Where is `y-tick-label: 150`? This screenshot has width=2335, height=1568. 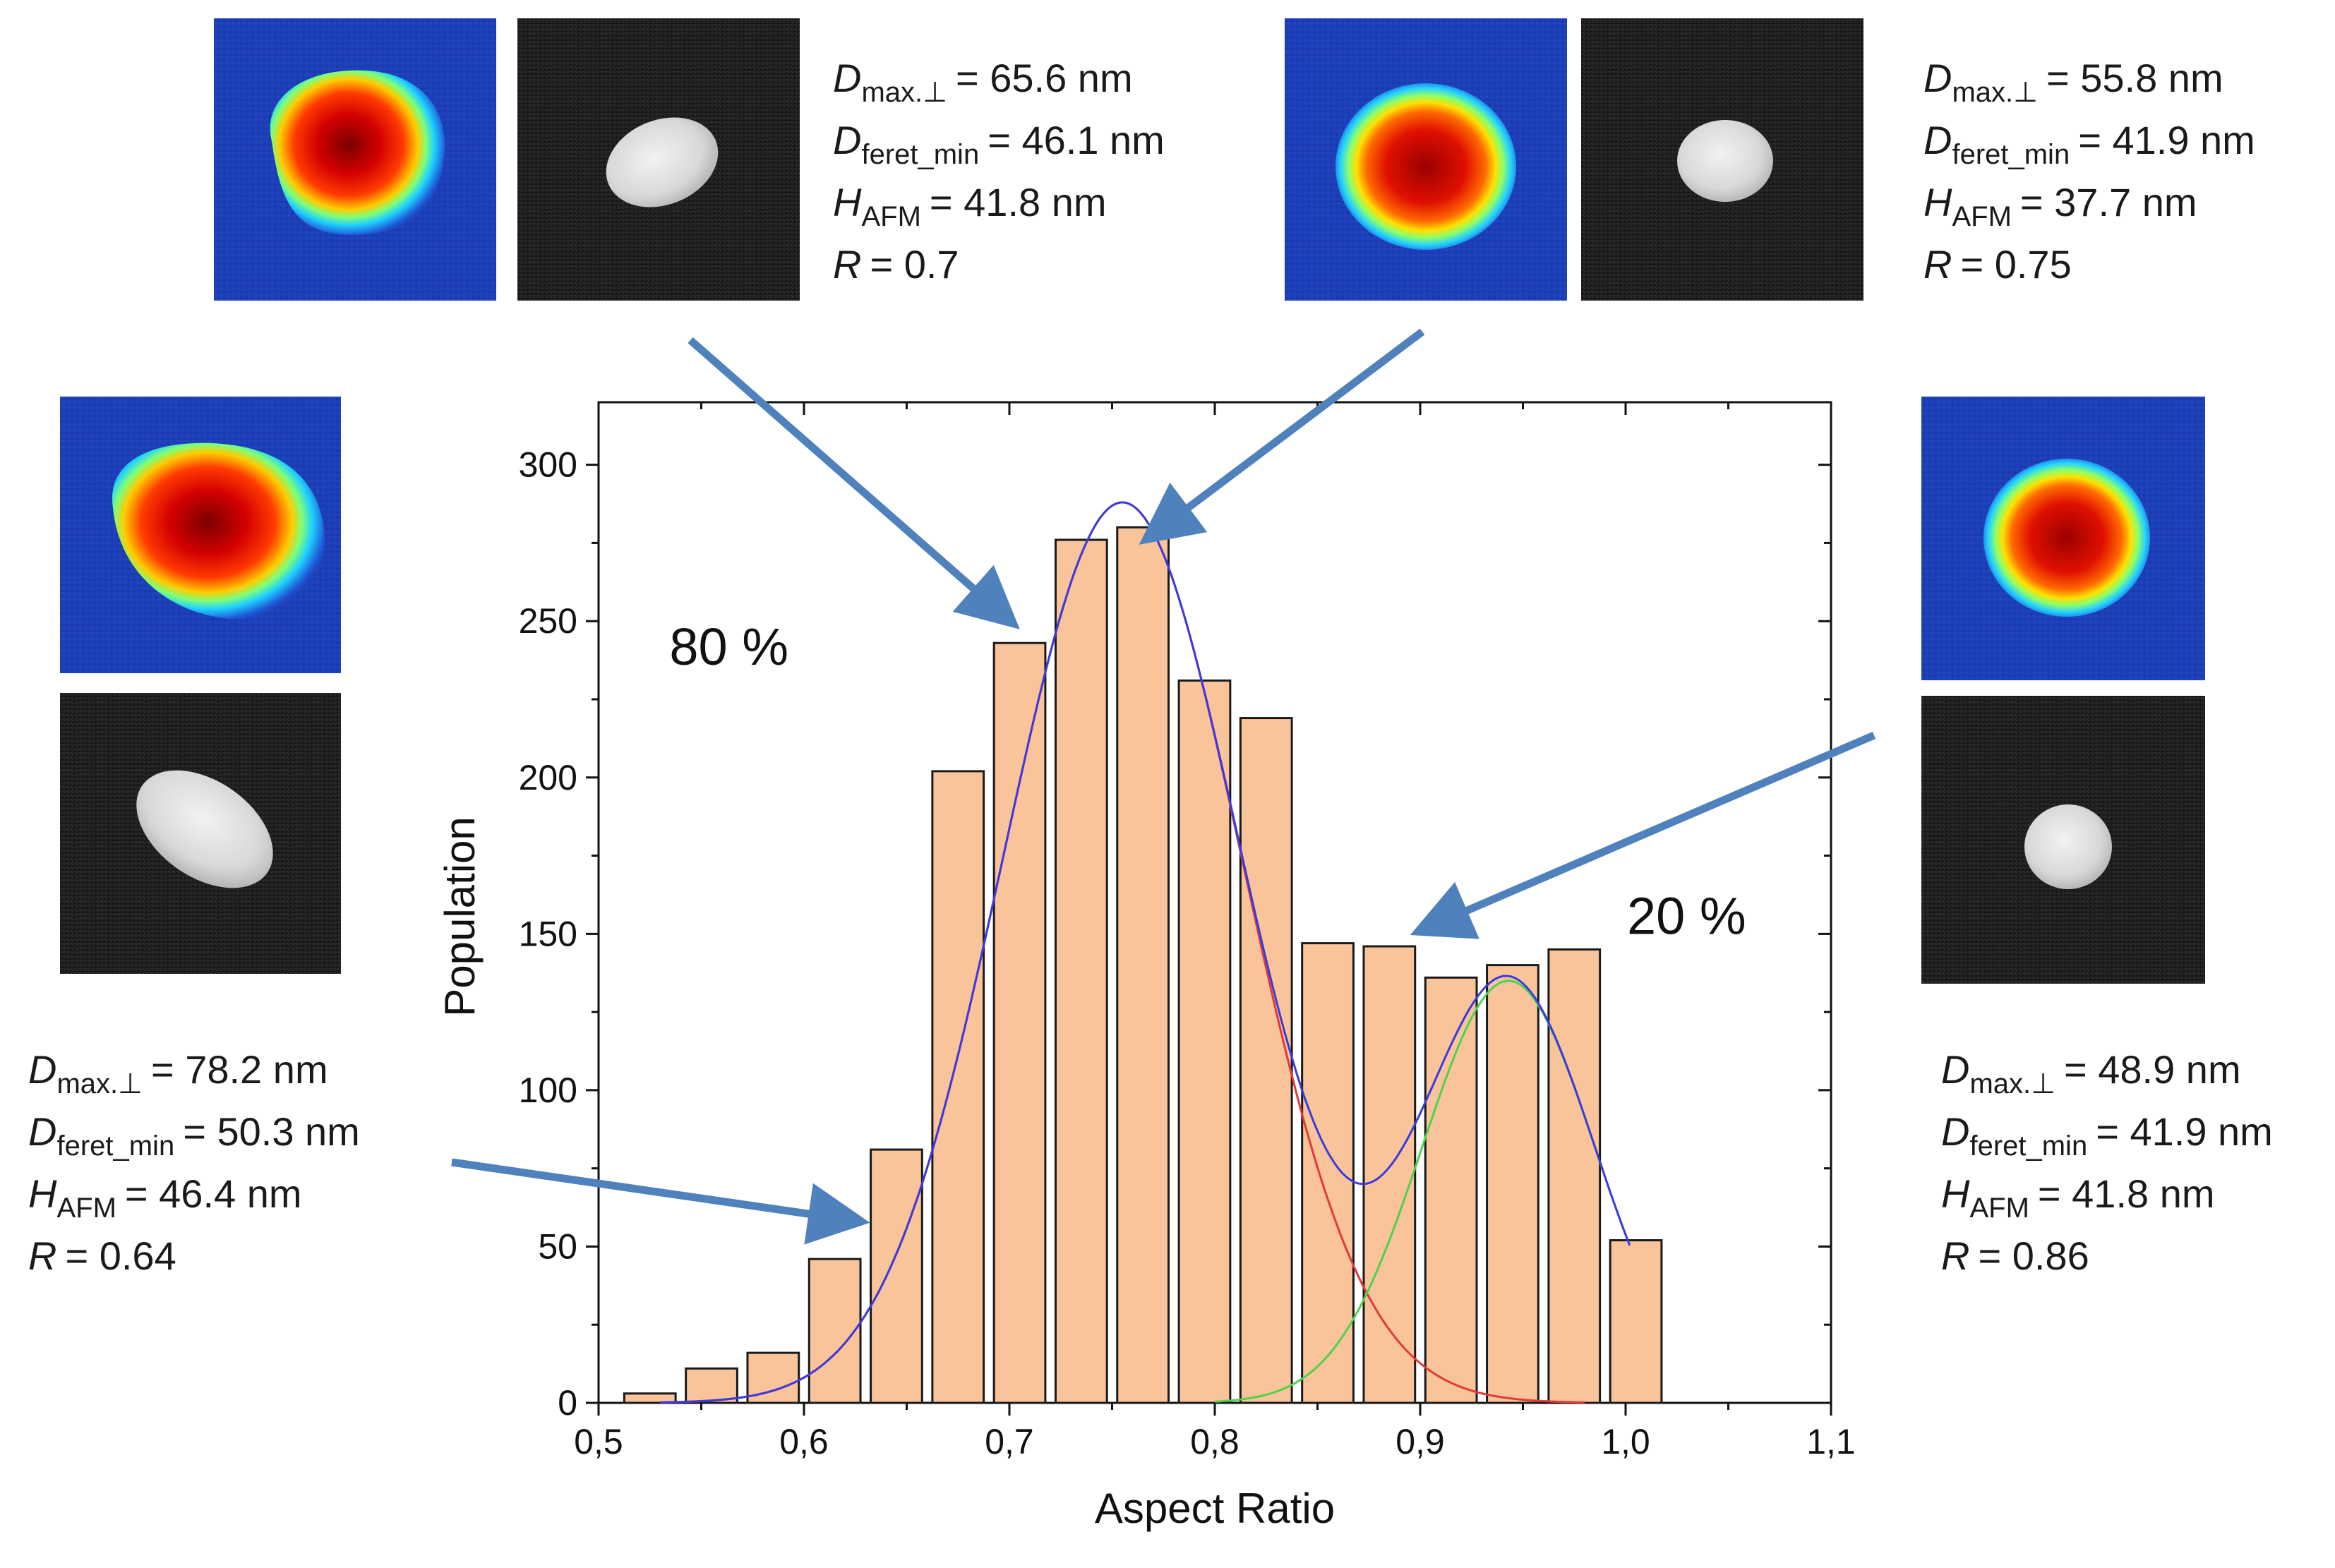
y-tick-label: 150 is located at coordinates (548, 933).